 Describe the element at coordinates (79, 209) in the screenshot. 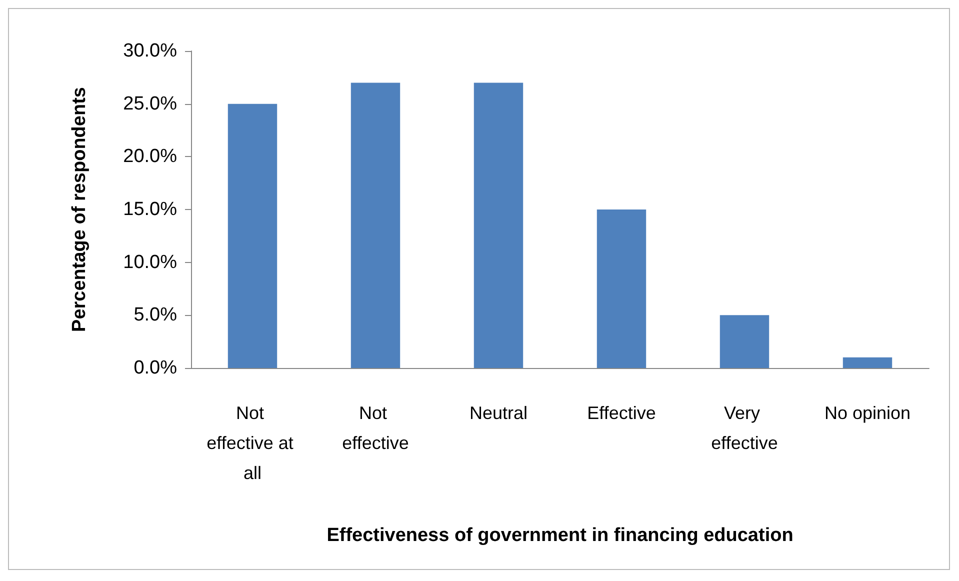

I see `y-axis-title: Percentage of respondents` at that location.